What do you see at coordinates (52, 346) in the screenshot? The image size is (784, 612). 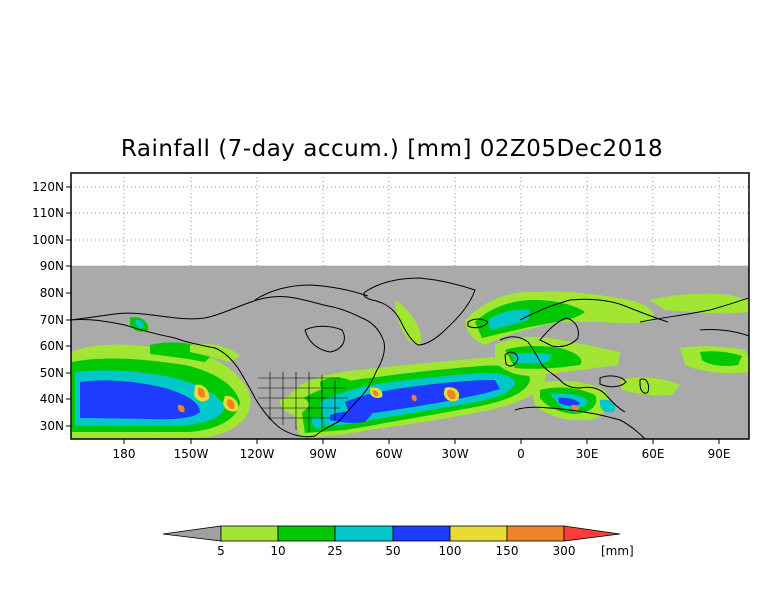 I see `lat-label: 60N` at bounding box center [52, 346].